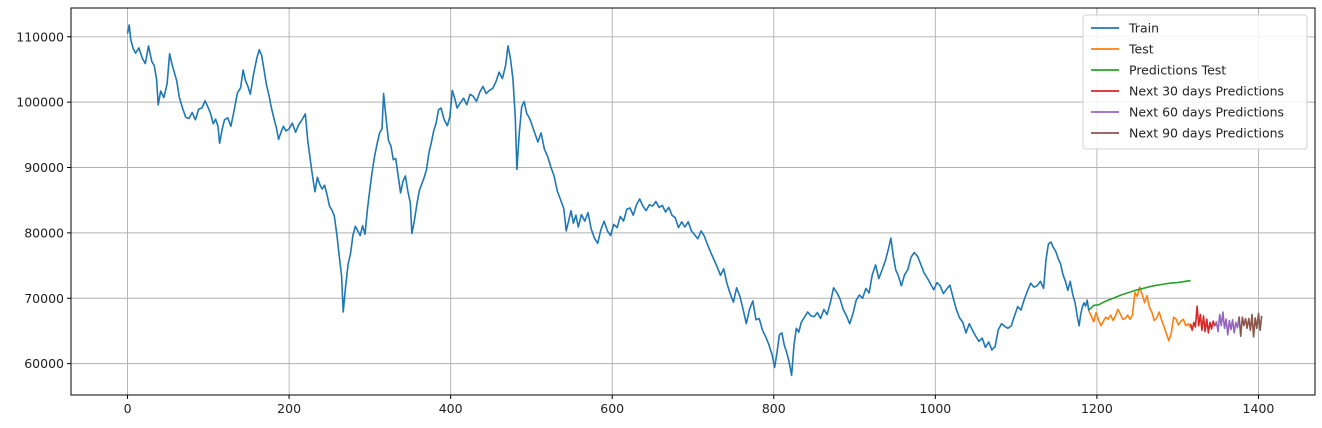 The width and height of the screenshot is (1322, 428). I want to click on y-tick-label: 60000, so click(44, 363).